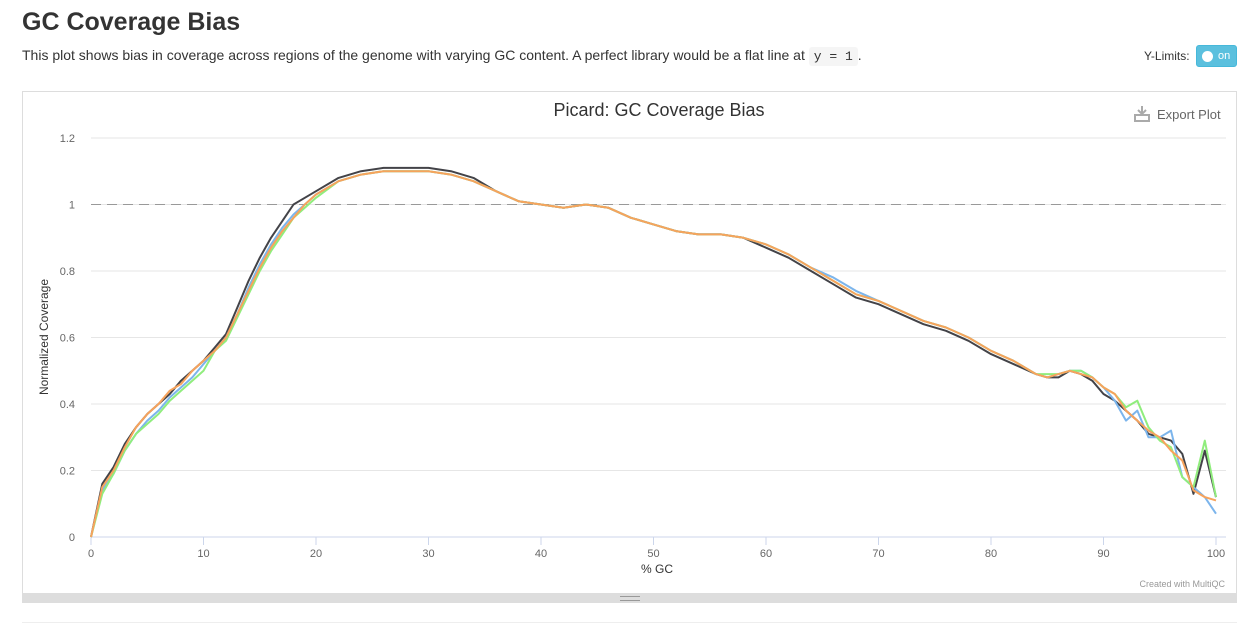 The width and height of the screenshot is (1251, 626). I want to click on y-tick-label: 1, so click(72, 206).